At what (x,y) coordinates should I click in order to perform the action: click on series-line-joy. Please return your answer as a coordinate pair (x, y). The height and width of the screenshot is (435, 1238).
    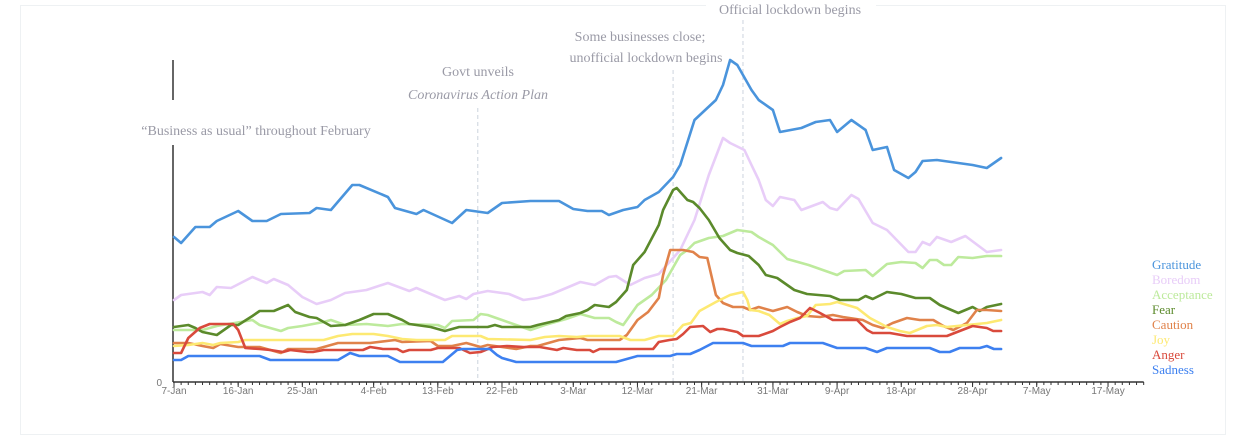
    Looking at the image, I should click on (587, 319).